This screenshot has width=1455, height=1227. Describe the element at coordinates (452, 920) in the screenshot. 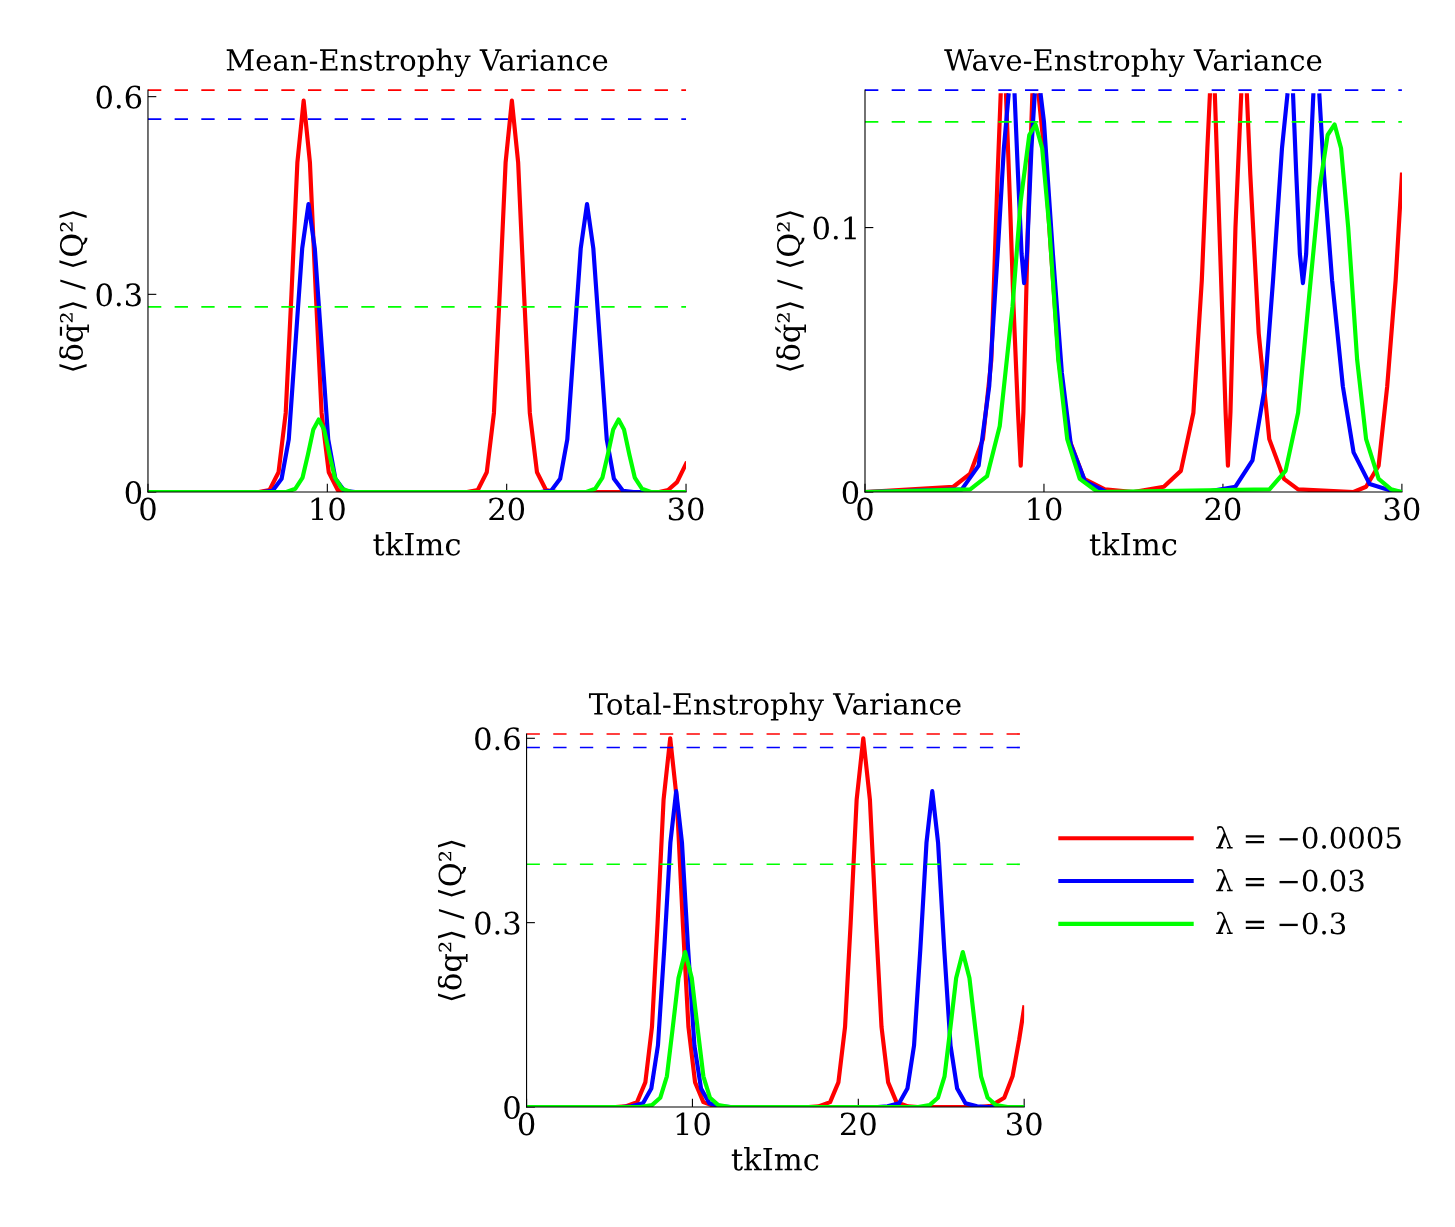

I see `y-axis-title: ⟨δq²⟩ / ⟨Q²⟩` at that location.